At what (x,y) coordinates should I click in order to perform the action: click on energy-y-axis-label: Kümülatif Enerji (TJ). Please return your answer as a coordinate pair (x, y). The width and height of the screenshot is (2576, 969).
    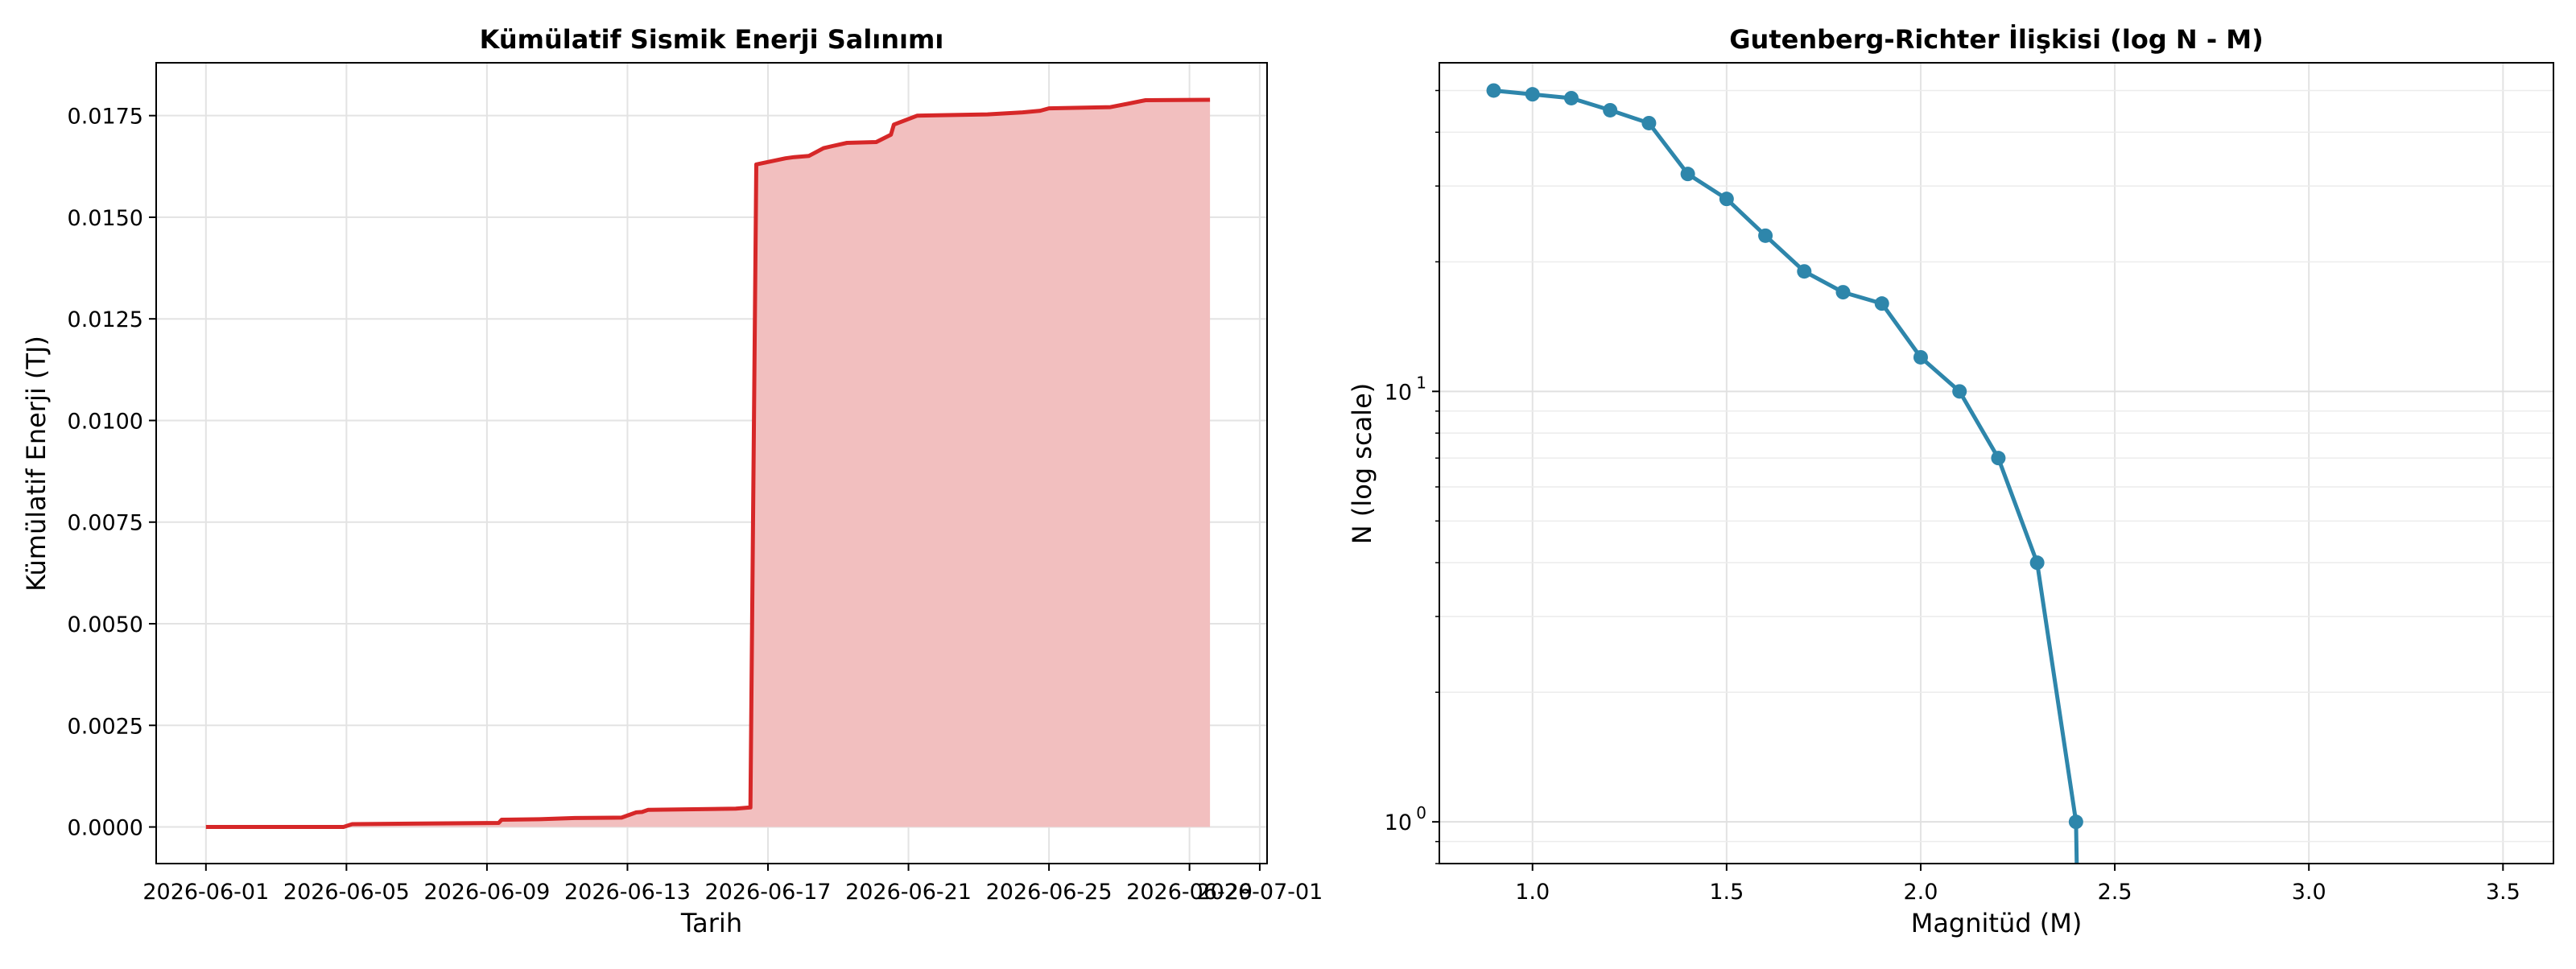
    Looking at the image, I should click on (36, 464).